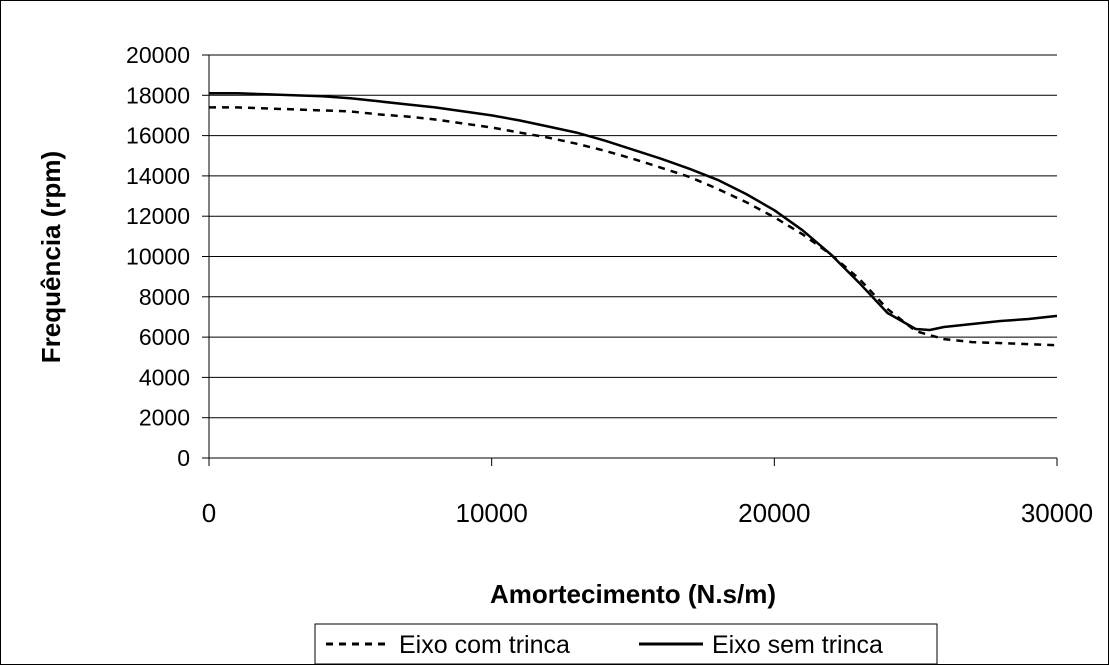  Describe the element at coordinates (492, 513) in the screenshot. I see `x-tick-label-10000: 10000` at that location.